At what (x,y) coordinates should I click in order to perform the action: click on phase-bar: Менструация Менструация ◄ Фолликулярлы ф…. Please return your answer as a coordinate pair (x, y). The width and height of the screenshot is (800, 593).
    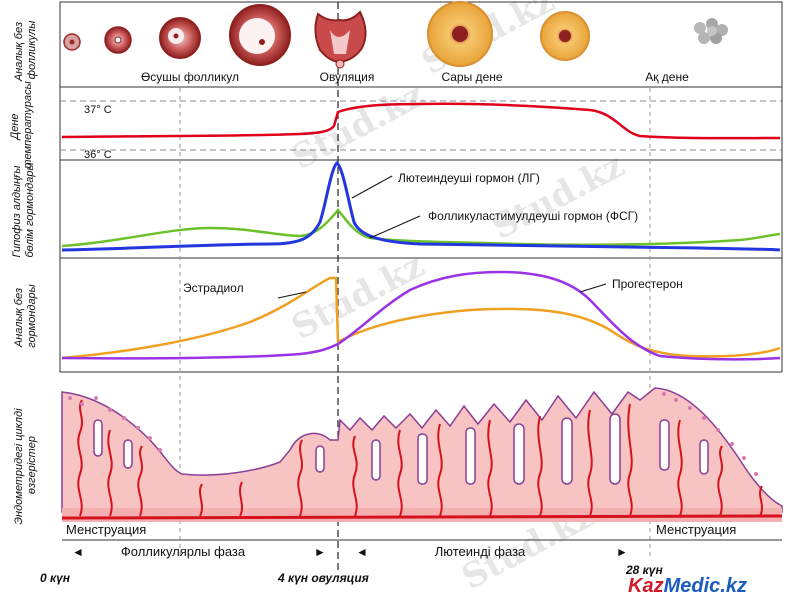
    Looking at the image, I should click on (422, 540).